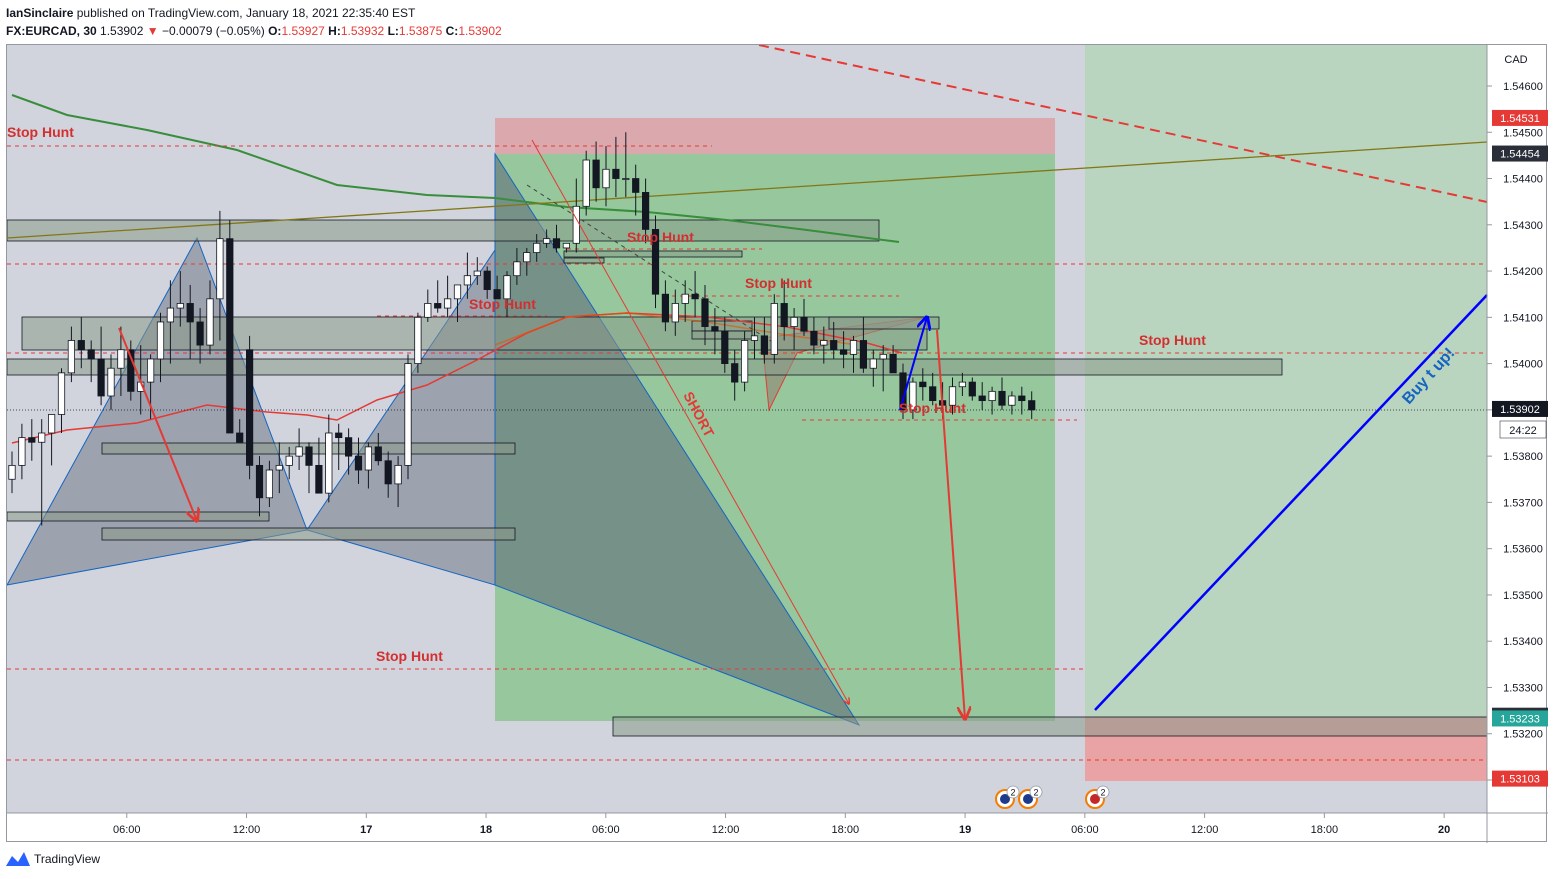 This screenshot has height=879, width=1553. What do you see at coordinates (40, 13) in the screenshot?
I see `author-name: IanSinclaire` at bounding box center [40, 13].